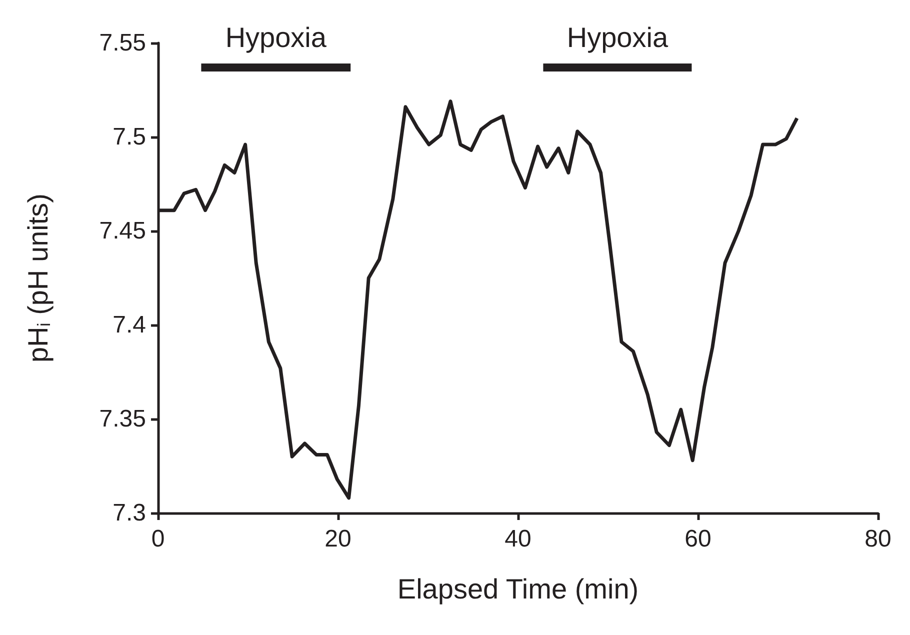 This screenshot has height=635, width=910. Describe the element at coordinates (122, 231) in the screenshot. I see `y-tick-label: 7.45` at that location.